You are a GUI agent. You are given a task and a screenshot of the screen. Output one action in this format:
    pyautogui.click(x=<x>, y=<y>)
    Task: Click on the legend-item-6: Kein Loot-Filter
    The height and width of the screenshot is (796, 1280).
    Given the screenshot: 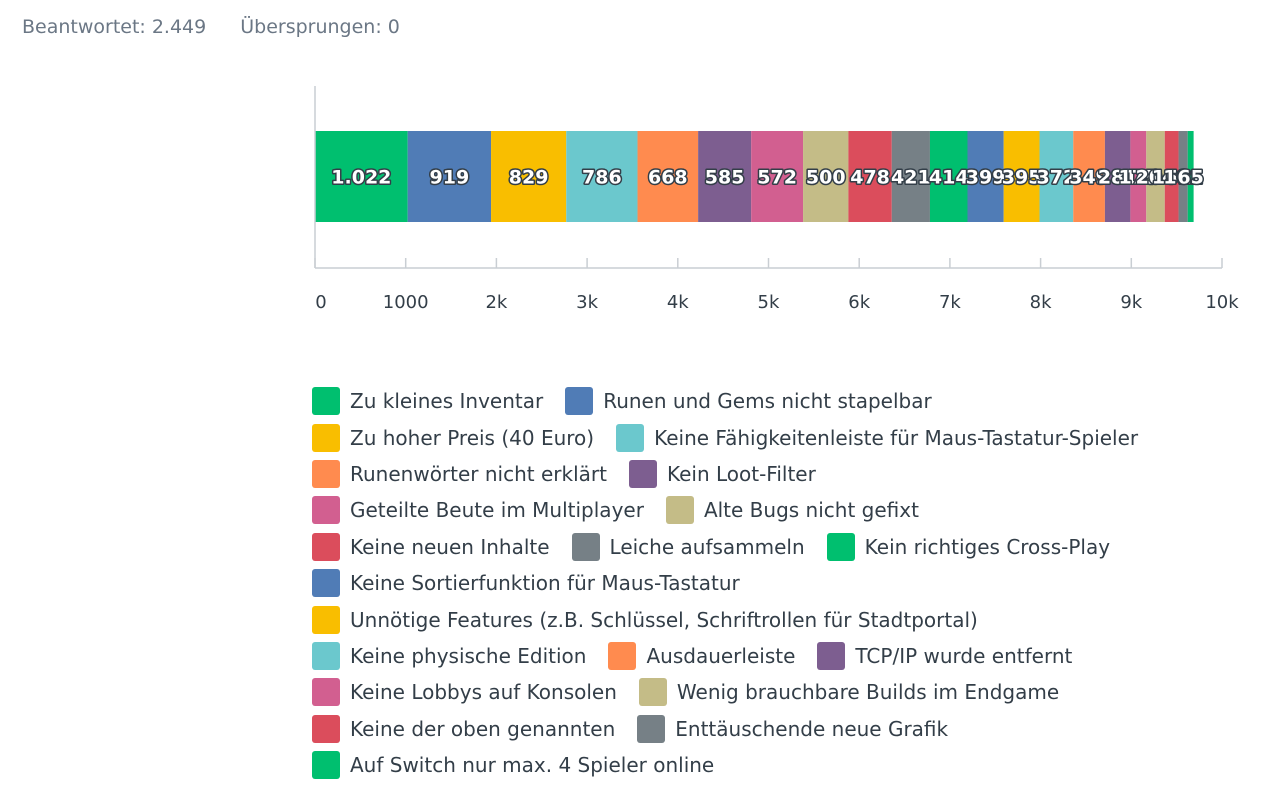 What is the action you would take?
    pyautogui.click(x=722, y=473)
    